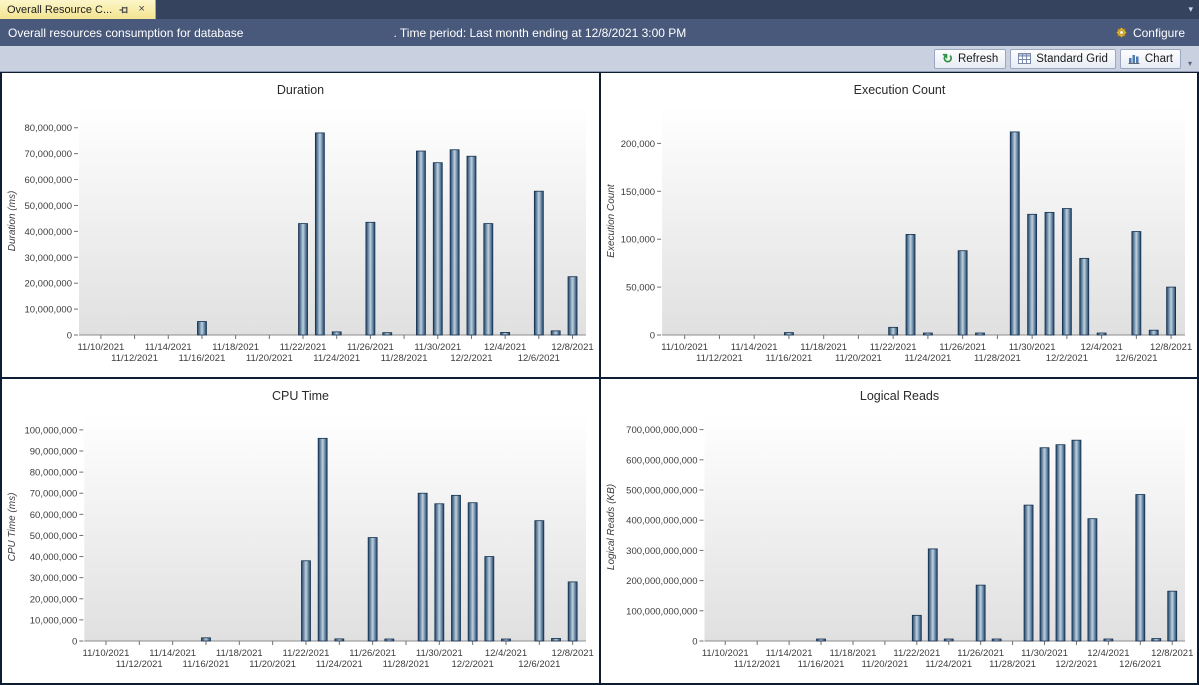 Image resolution: width=1199 pixels, height=685 pixels. Describe the element at coordinates (1101, 347) in the screenshot. I see `x-axis-tick-label: 12/4/2021` at that location.